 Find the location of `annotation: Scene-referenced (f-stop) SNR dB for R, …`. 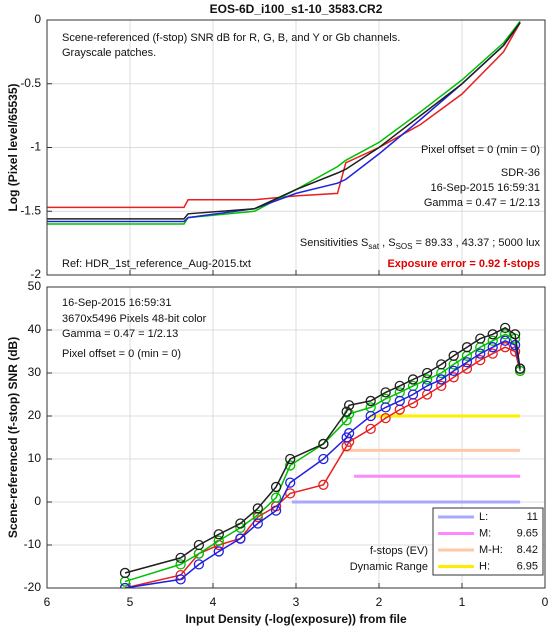

annotation: Scene-referenced (f-stop) SNR dB for R, … is located at coordinates (231, 38).